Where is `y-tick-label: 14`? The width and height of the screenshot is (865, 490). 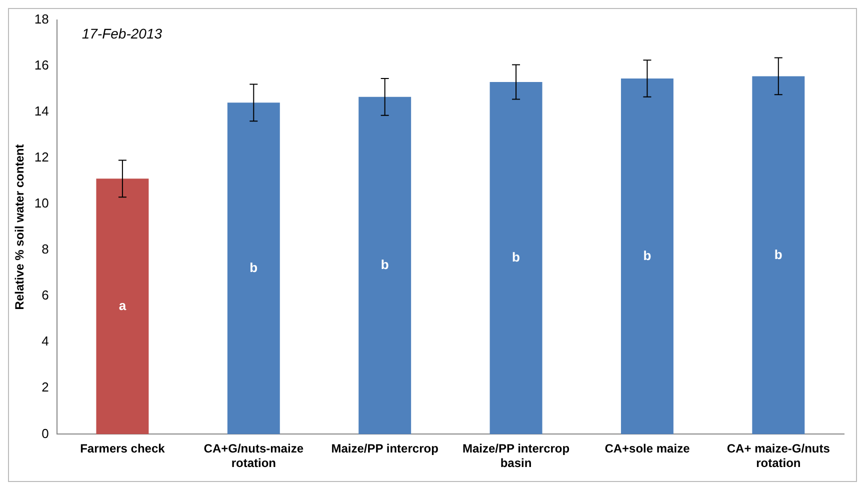
y-tick-label: 14 is located at coordinates (41, 110).